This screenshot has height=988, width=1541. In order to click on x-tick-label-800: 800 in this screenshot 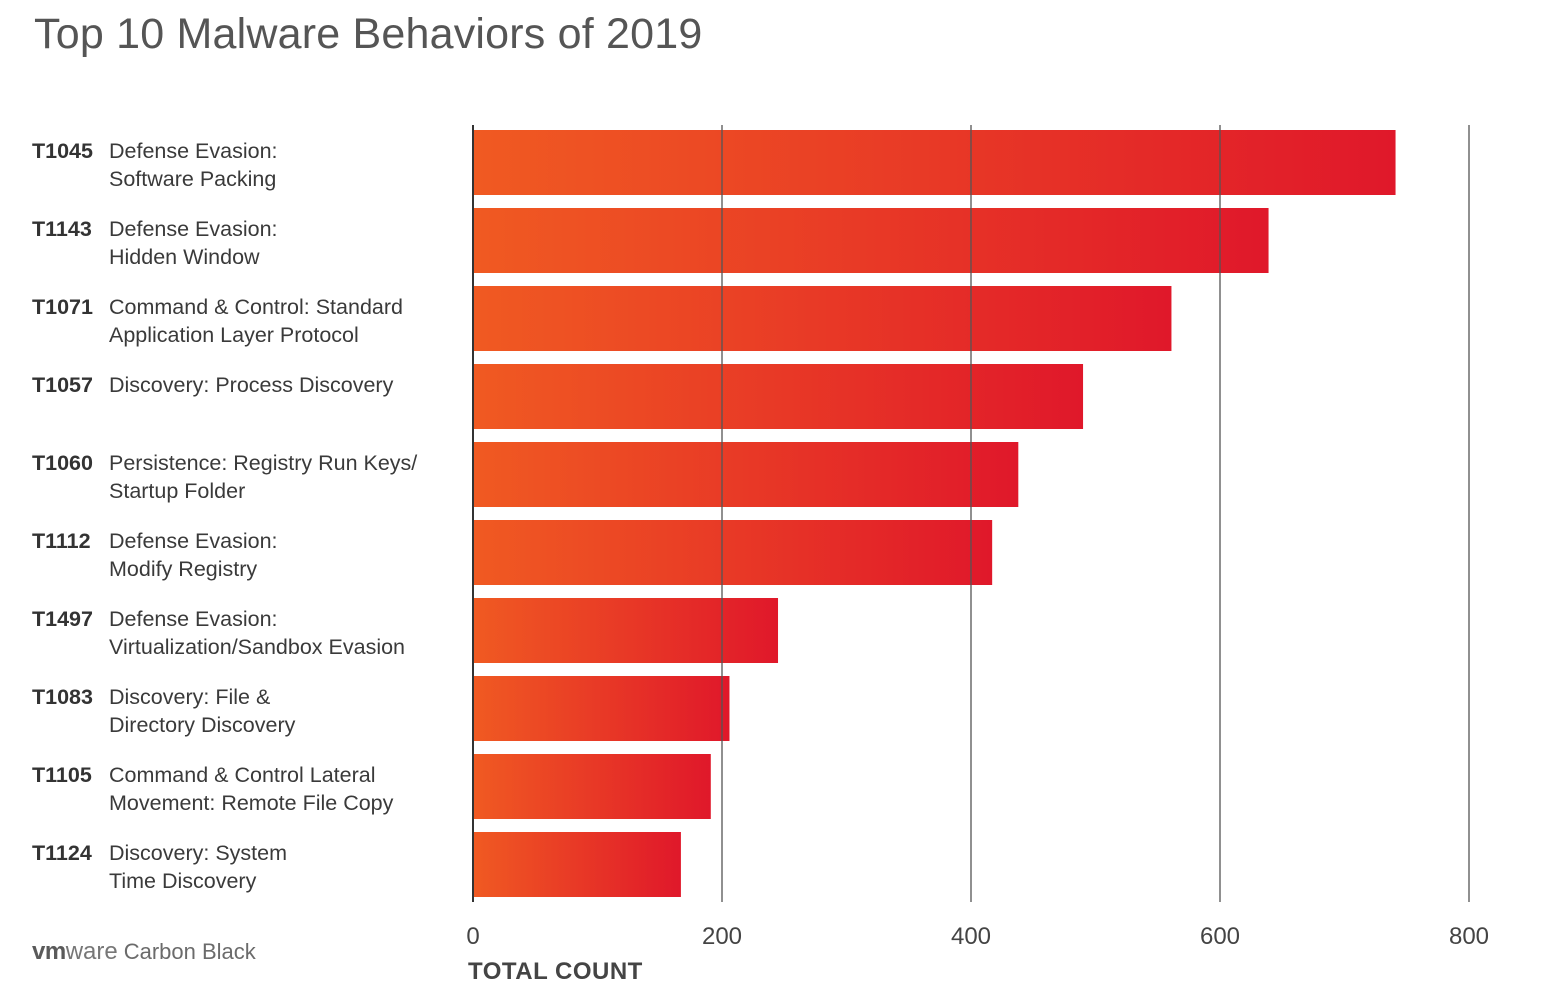, I will do `click(1469, 936)`.